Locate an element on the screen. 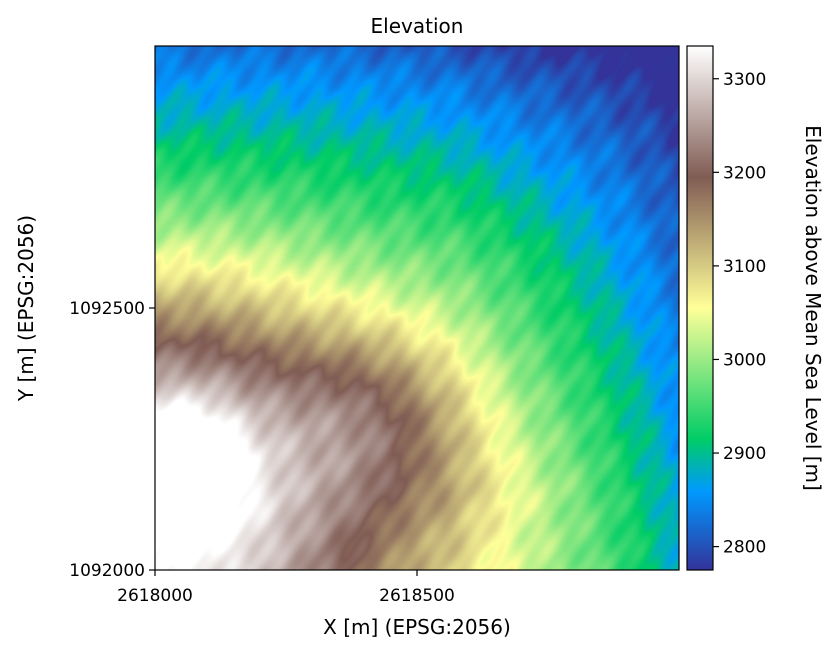  x-tick-label: 2618000 is located at coordinates (155, 596).